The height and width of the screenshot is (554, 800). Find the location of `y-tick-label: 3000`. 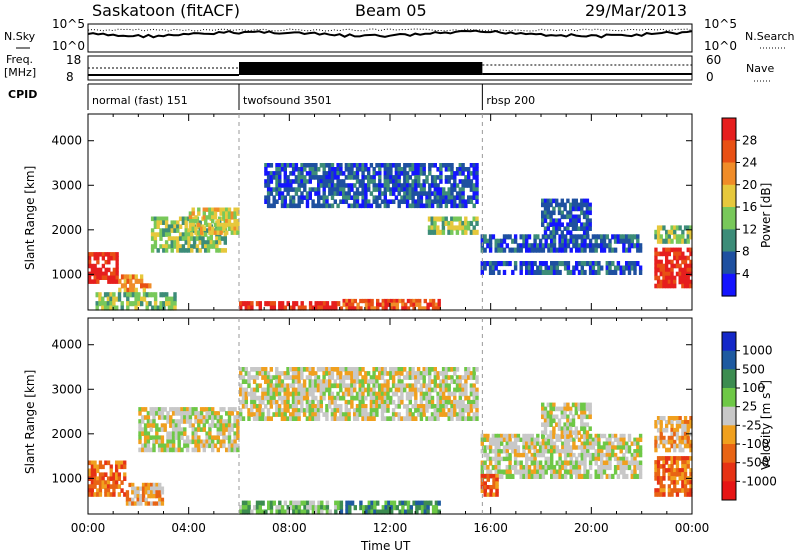

y-tick-label: 3000 is located at coordinates (66, 389).